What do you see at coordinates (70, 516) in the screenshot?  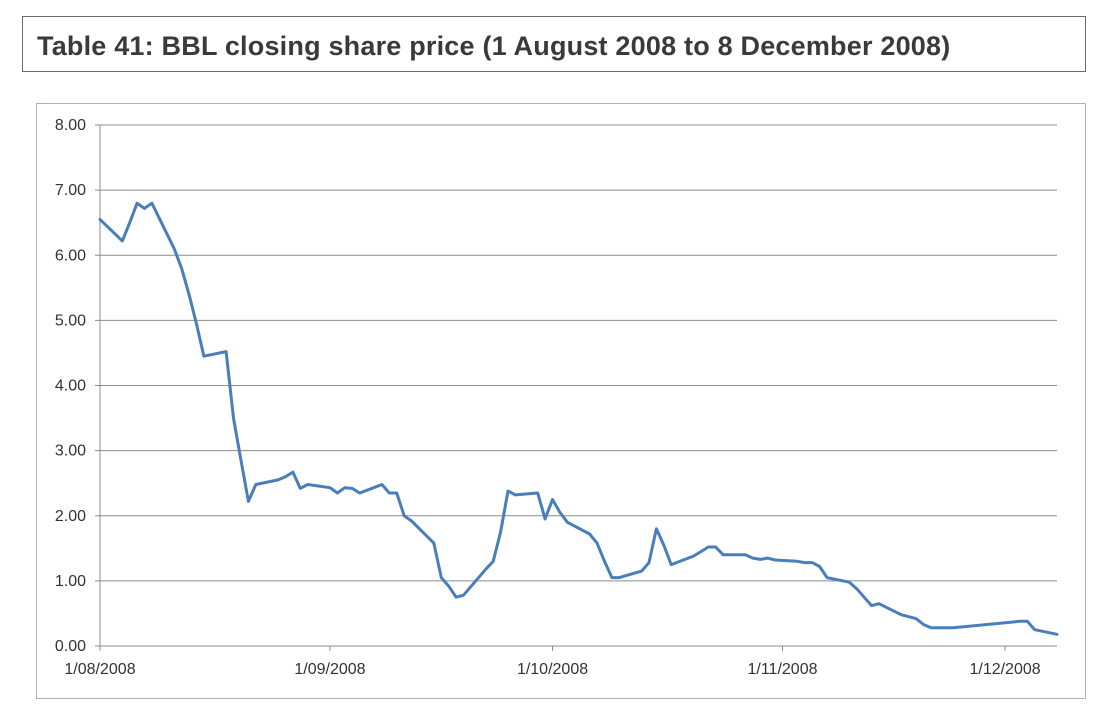 I see `y-tick-label: 2.00` at bounding box center [70, 516].